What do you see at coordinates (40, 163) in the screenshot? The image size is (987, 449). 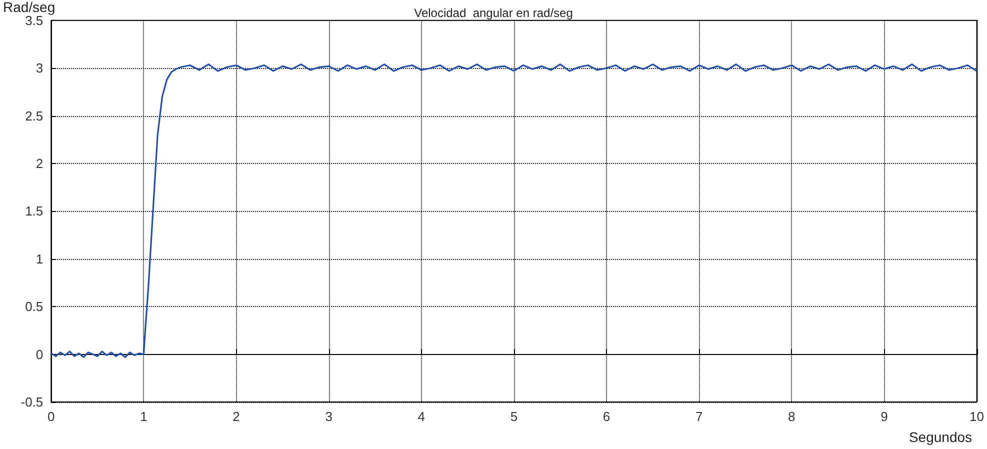 I see `y-tick-label: 2` at bounding box center [40, 163].